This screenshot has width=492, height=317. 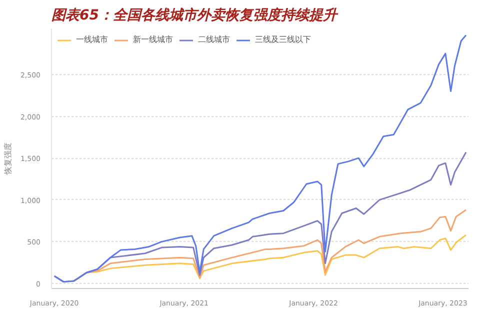 What do you see at coordinates (153, 39) in the screenshot?
I see `legend-label: 新一线城市` at bounding box center [153, 39].